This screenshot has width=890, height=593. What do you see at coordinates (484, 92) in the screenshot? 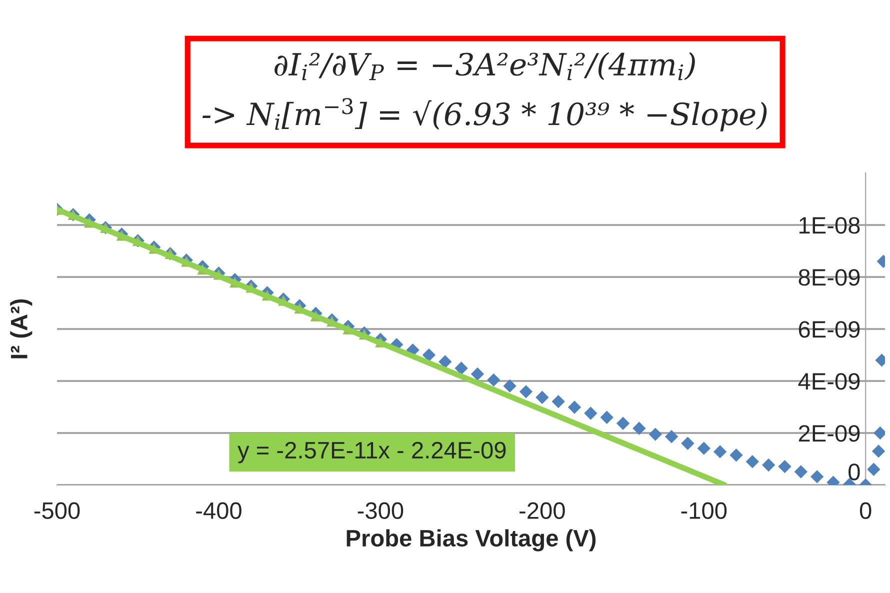
I see `text: ∂I$_{i}$²/∂V$_{P}$ = −3A²e³N$_{i}$²/(4πm$_{i}$) -> N$_{i}$[m$^{−3}$] = √(6.93 * 10³⁹ * −Slope)` at bounding box center [484, 92].